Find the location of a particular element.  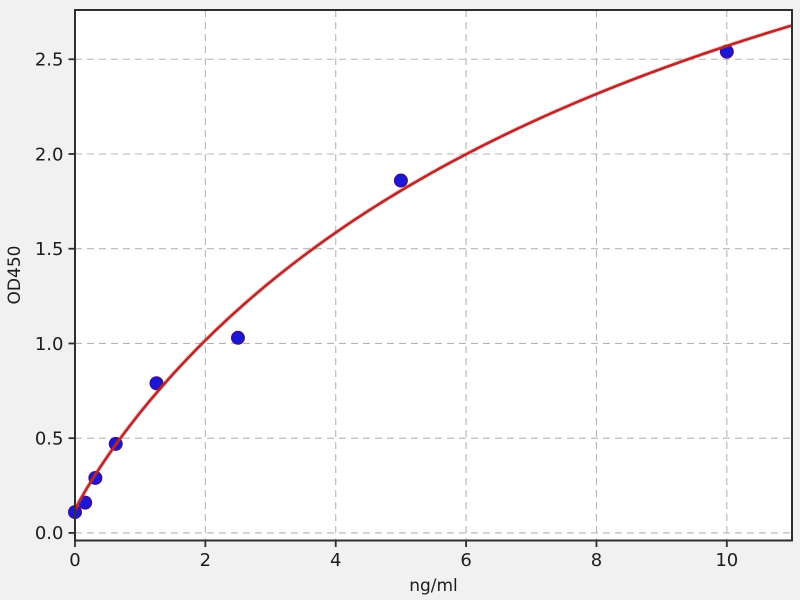

y-tick-label: 1.0 is located at coordinates (49, 344).